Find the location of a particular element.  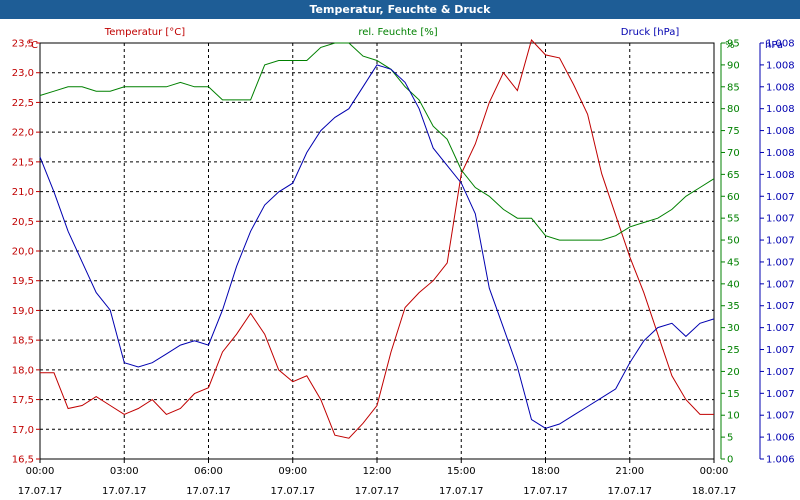

x-tick-time: 06:00 is located at coordinates (208, 471).